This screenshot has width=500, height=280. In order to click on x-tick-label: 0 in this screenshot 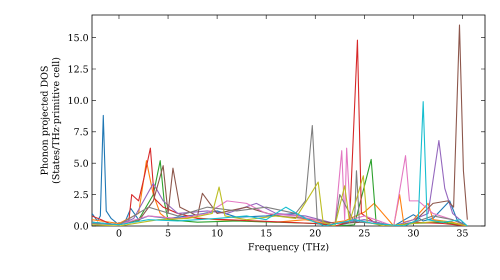, I will do `click(119, 233)`.